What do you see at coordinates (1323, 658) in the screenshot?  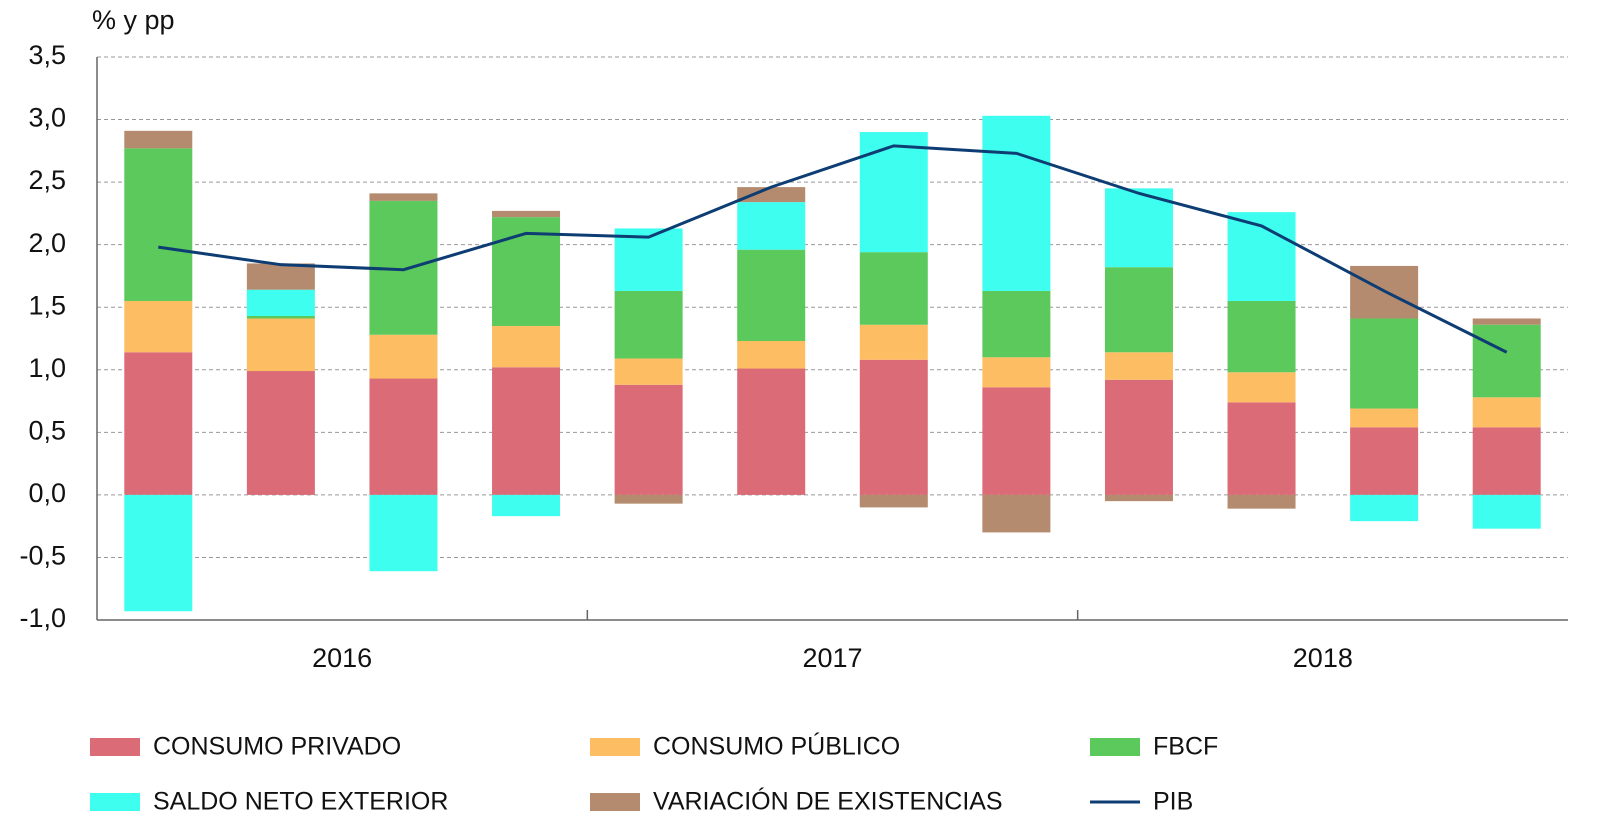 I see `x-group-label: 2018` at bounding box center [1323, 658].